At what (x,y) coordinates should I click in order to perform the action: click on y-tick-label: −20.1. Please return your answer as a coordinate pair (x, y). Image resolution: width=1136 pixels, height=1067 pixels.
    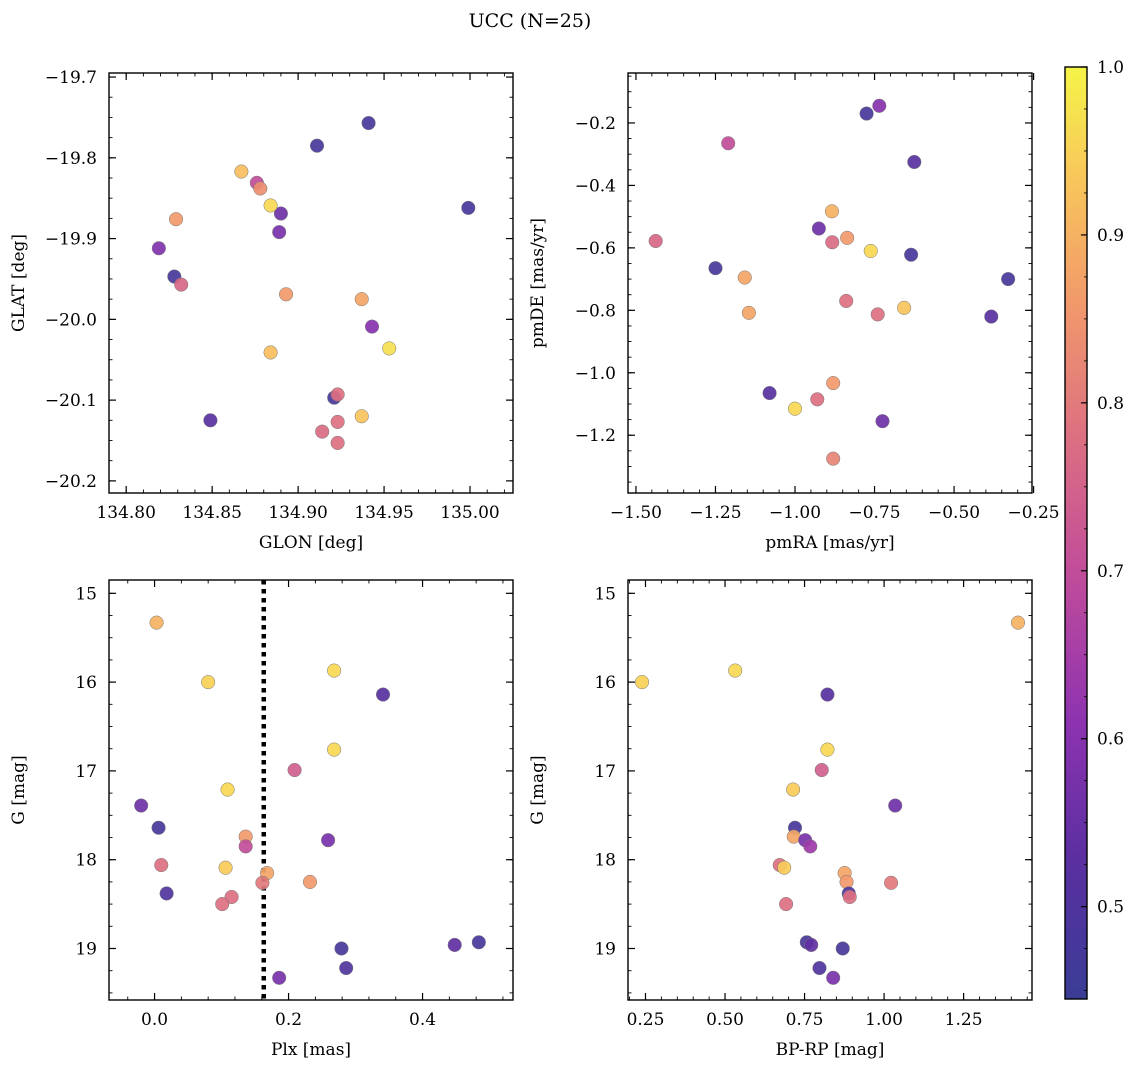
    Looking at the image, I should click on (71, 401).